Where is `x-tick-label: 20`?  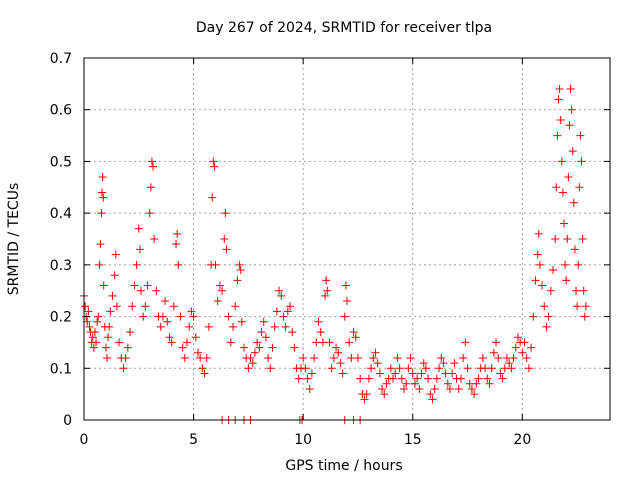 x-tick-label: 20 is located at coordinates (522, 440).